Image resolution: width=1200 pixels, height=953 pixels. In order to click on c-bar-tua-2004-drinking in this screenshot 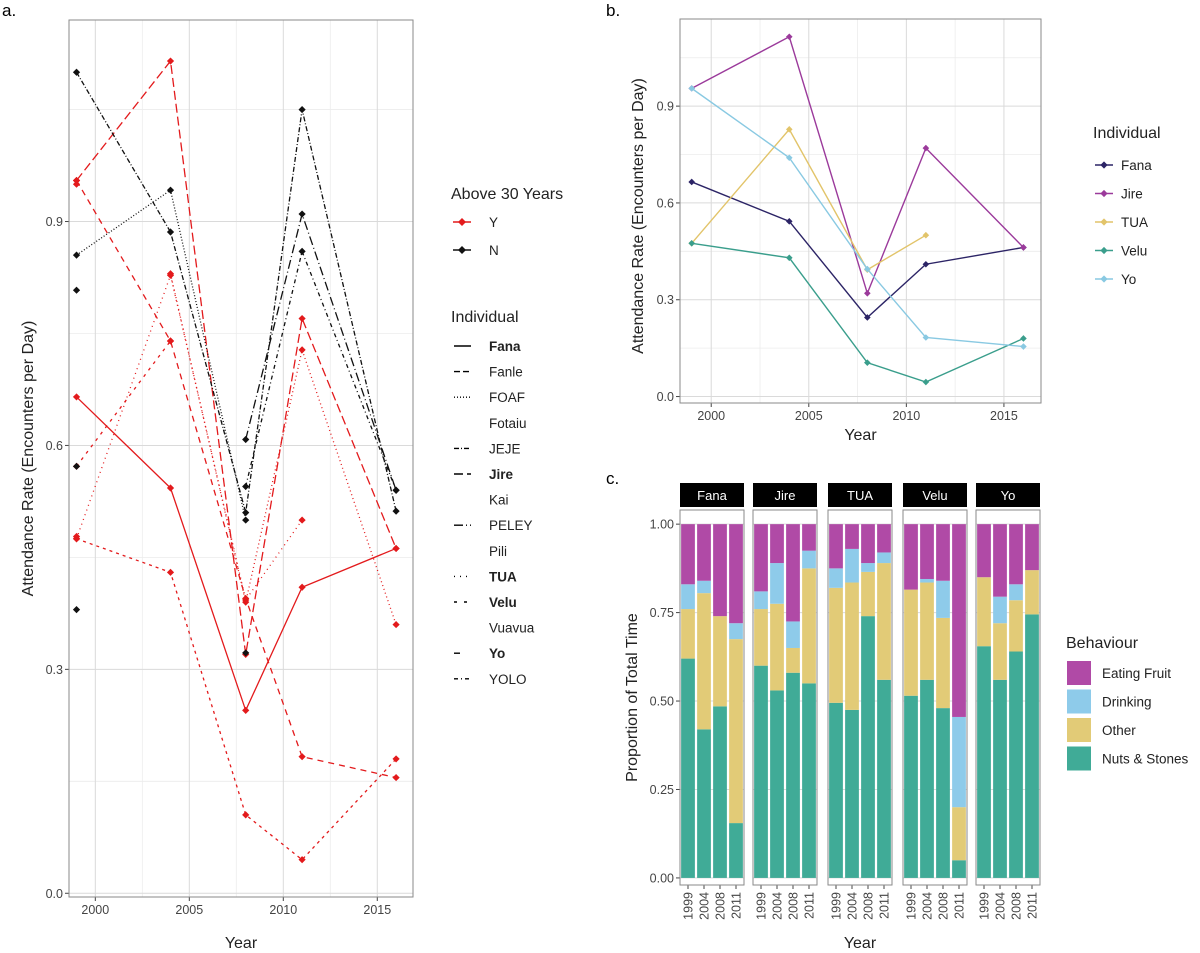, I will do `click(852, 565)`.